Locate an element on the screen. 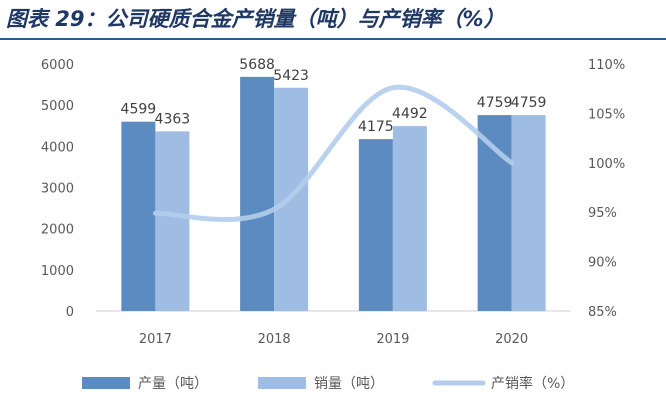 This screenshot has height=414, width=666. x-axis-tick-label: 2017 is located at coordinates (155, 339).